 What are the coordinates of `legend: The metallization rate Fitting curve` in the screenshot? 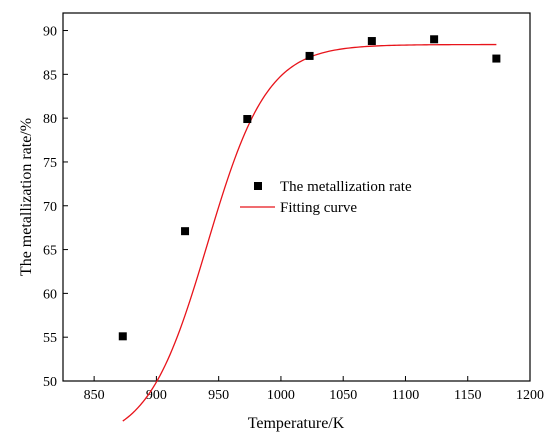 It's located at (326, 197).